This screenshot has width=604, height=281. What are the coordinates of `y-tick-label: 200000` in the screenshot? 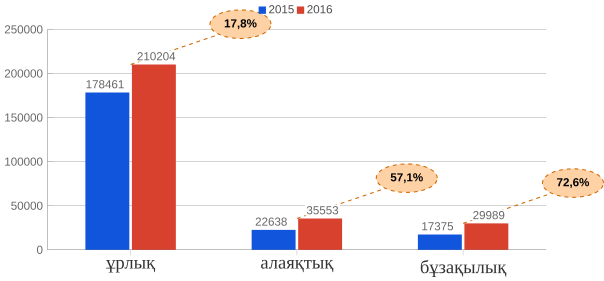 It's located at (23, 73).